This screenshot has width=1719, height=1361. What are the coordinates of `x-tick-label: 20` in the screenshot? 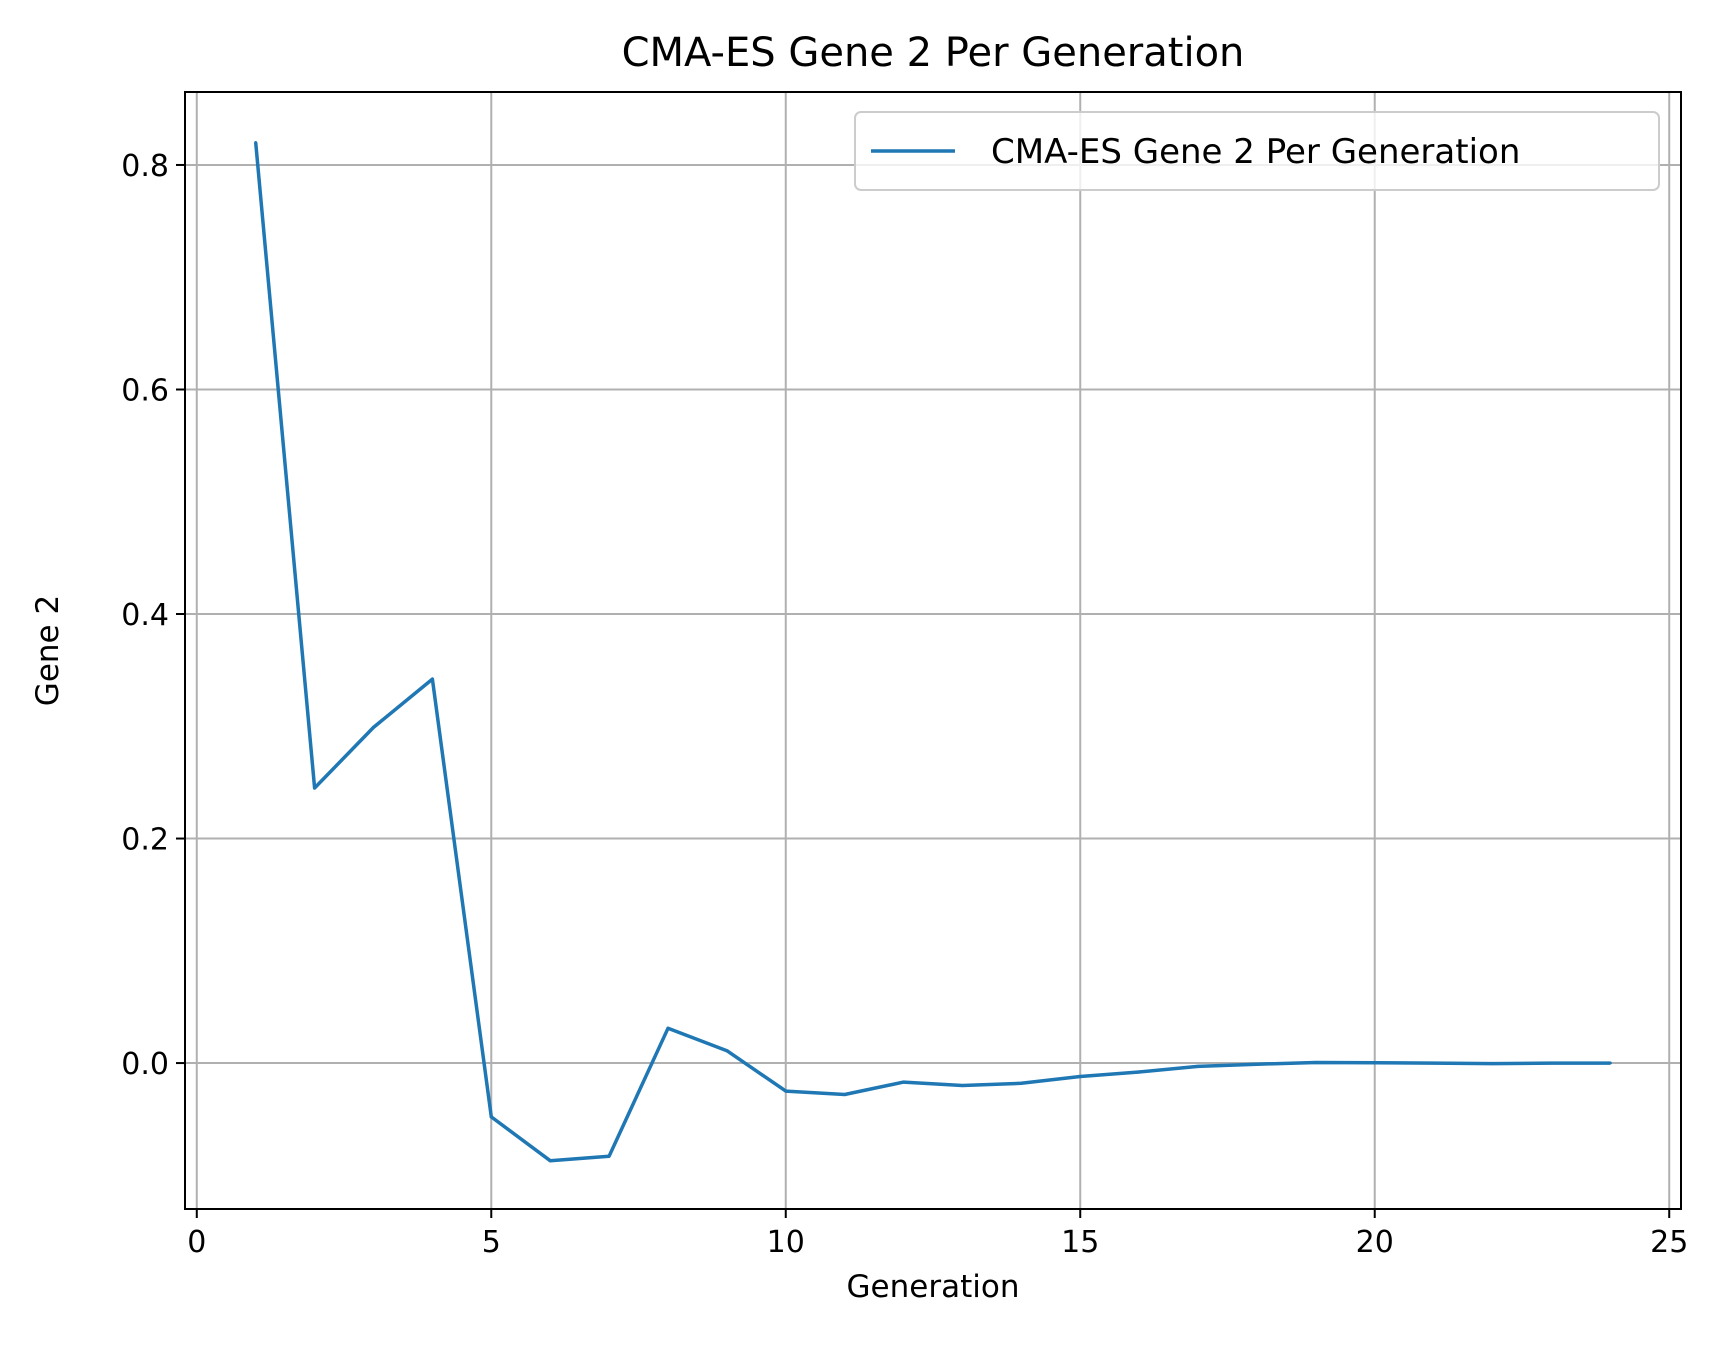 It's located at (1375, 1242).